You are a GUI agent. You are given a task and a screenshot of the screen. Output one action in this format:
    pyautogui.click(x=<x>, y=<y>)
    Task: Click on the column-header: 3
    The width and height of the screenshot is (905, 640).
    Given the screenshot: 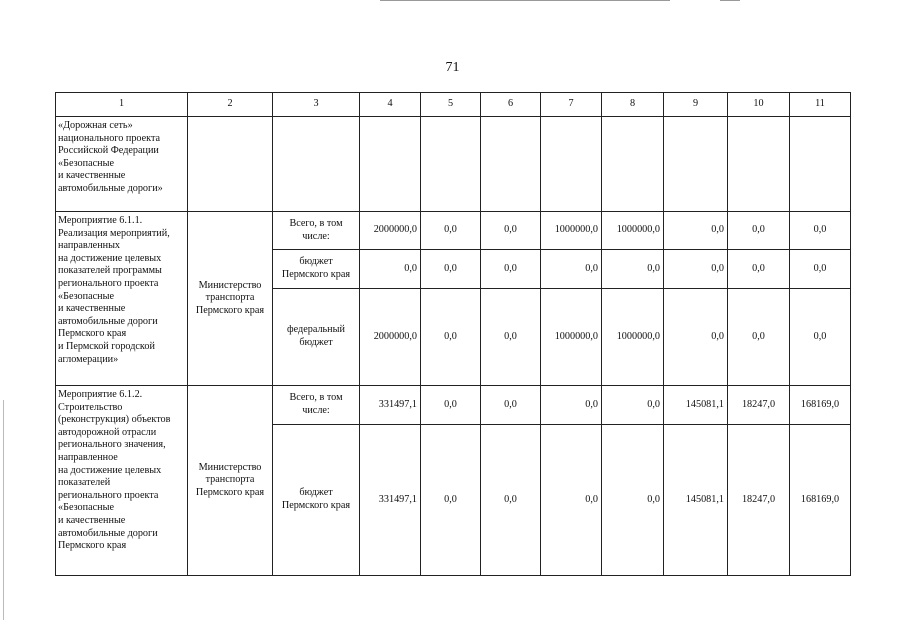 What is the action you would take?
    pyautogui.click(x=316, y=104)
    